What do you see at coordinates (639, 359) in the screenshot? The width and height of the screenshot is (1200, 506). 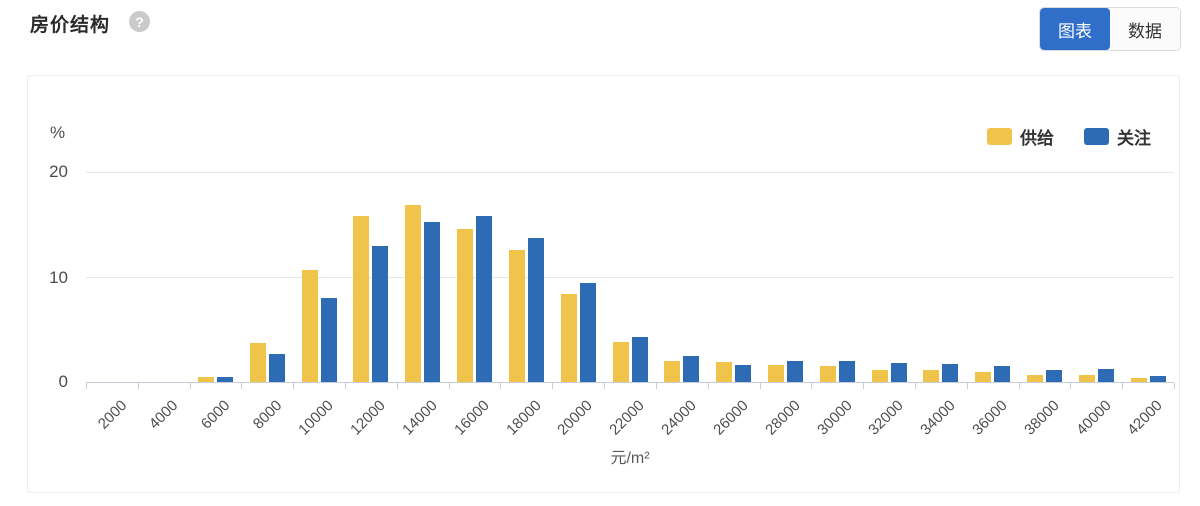 I see `bar-关注-22000` at bounding box center [639, 359].